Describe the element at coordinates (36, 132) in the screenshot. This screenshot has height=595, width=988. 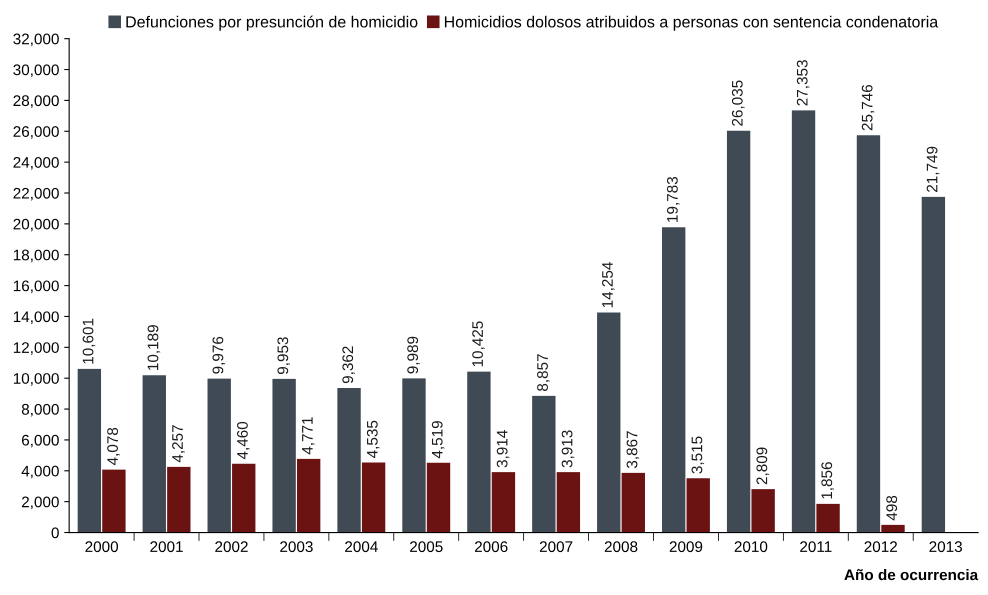
I see `y-tick-label: 26,000` at that location.